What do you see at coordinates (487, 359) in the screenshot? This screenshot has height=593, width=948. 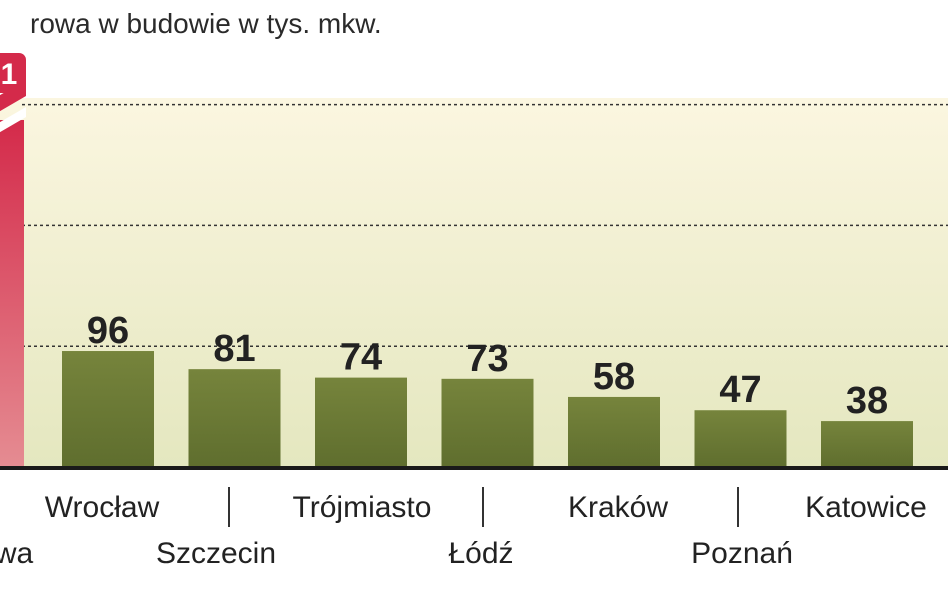 I see `value-label: 73` at bounding box center [487, 359].